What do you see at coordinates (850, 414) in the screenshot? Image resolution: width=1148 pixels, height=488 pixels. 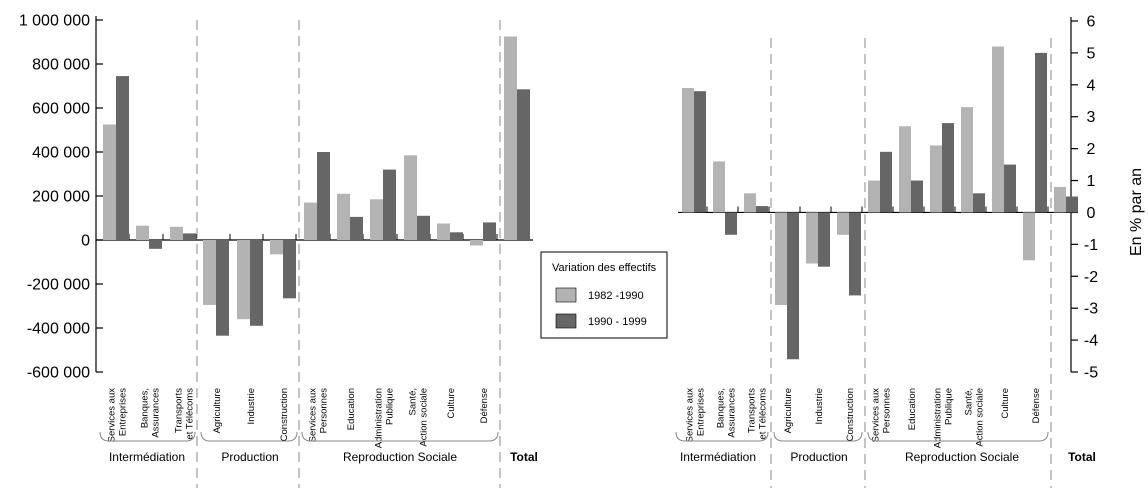 I see `right-category-label: Construction` at bounding box center [850, 414].